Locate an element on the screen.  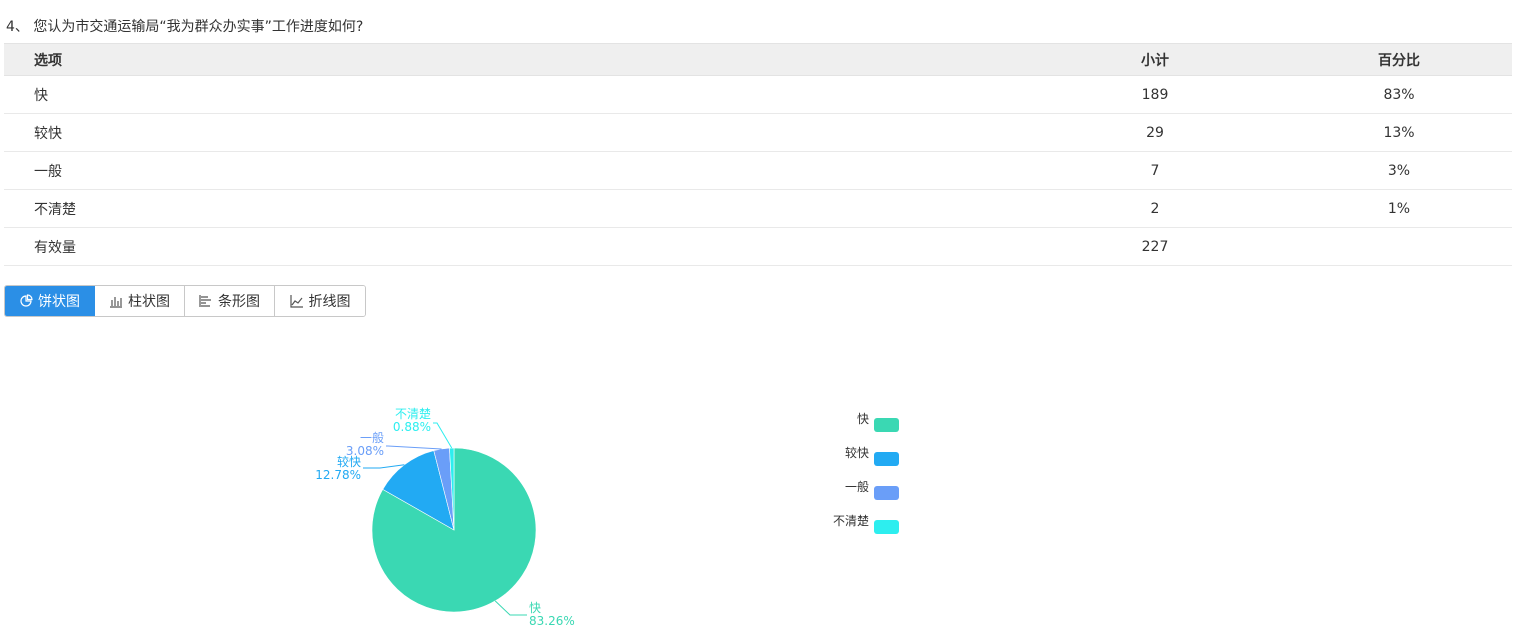
row-percent: 3% is located at coordinates (1399, 170).